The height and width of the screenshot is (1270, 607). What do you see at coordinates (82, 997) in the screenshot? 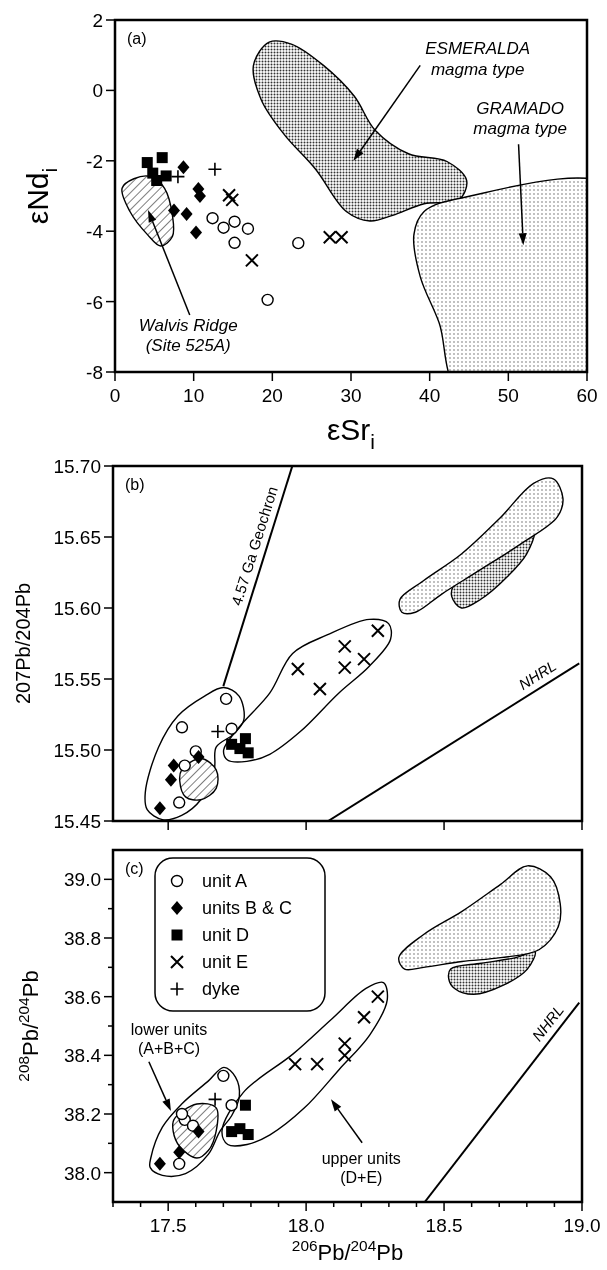
I see `y-tick-label: 38.6` at bounding box center [82, 997].